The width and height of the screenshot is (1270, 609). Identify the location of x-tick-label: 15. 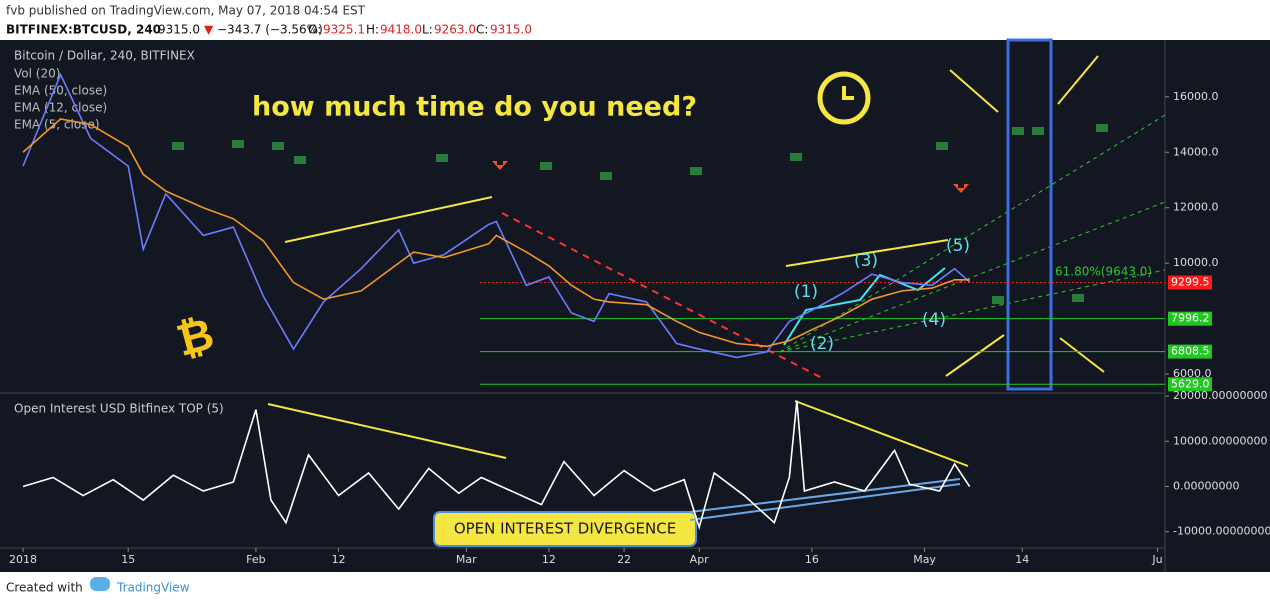
(128, 559).